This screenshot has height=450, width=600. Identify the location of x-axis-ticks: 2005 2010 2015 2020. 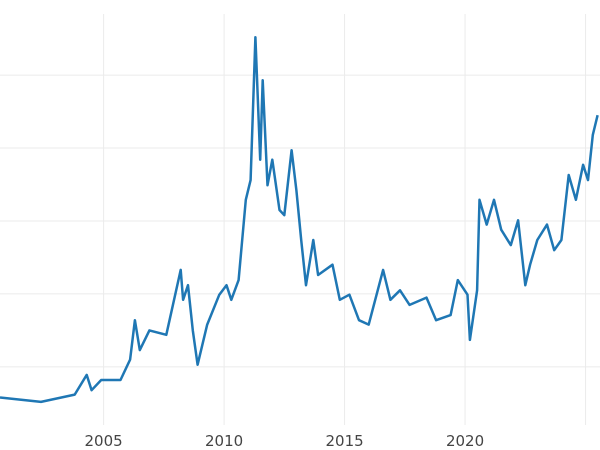
(285, 441).